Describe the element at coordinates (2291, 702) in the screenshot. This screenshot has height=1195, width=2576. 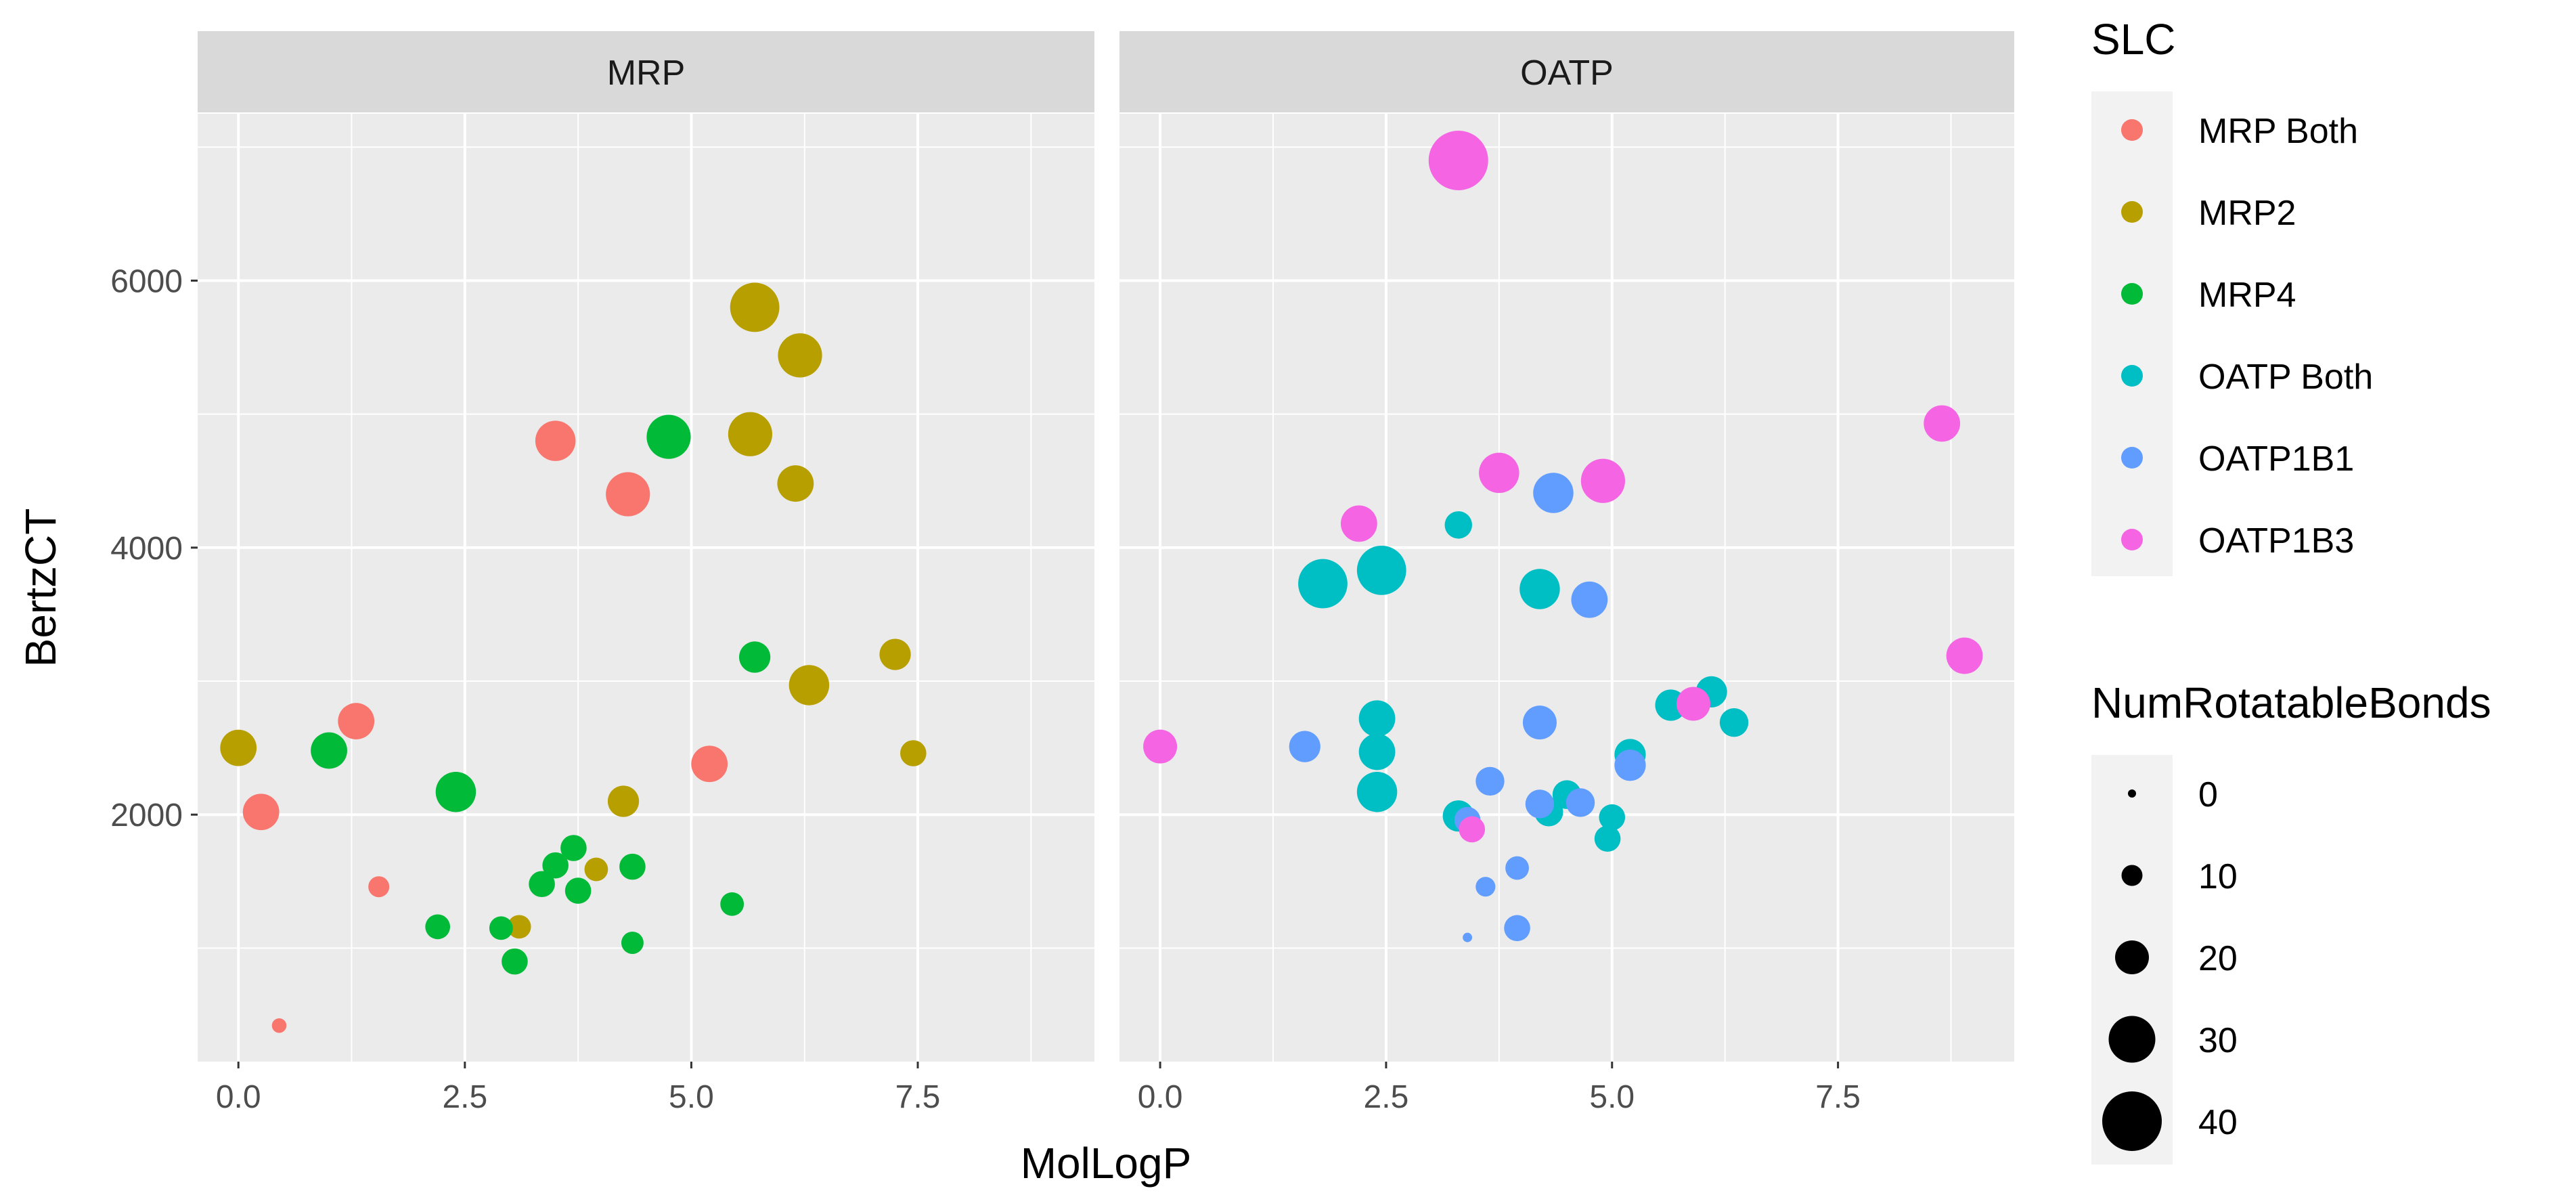
I see `size-legend-title: NumRotatableBonds` at that location.